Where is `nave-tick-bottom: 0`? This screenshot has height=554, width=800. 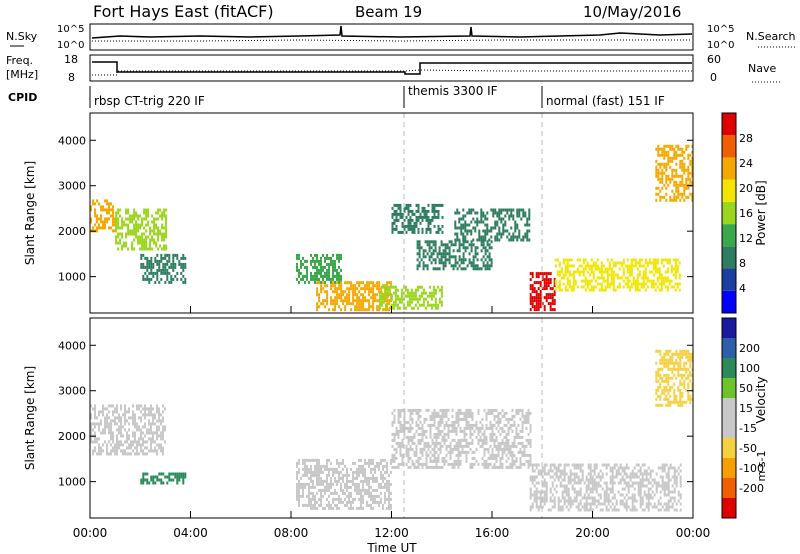 nave-tick-bottom: 0 is located at coordinates (713, 77).